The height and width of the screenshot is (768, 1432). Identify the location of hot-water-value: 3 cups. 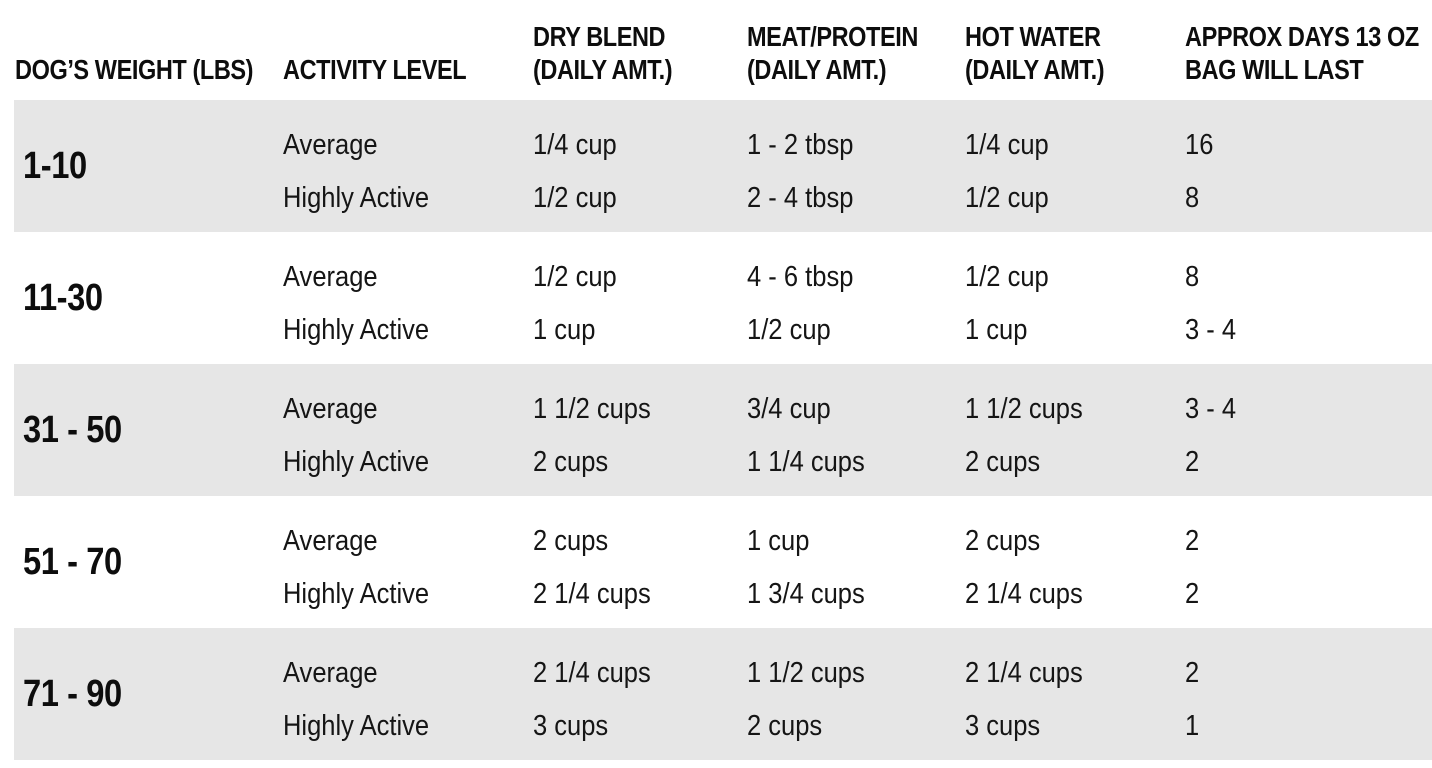
(1003, 725).